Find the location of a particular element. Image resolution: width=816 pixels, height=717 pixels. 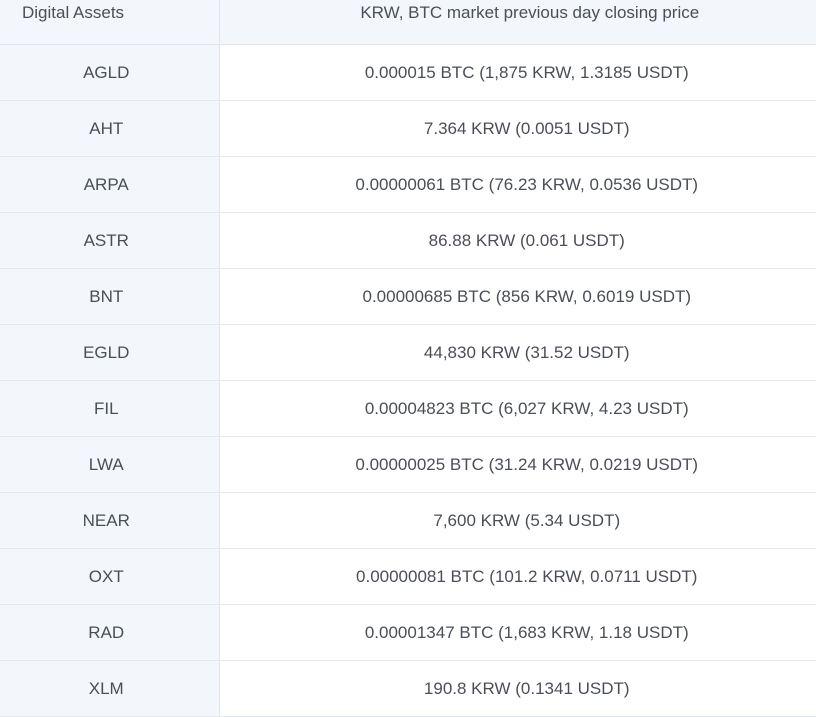

table-row: FIL 0.00004823 BTC (6,027 KRW, 4.23 USDT) is located at coordinates (408, 408).